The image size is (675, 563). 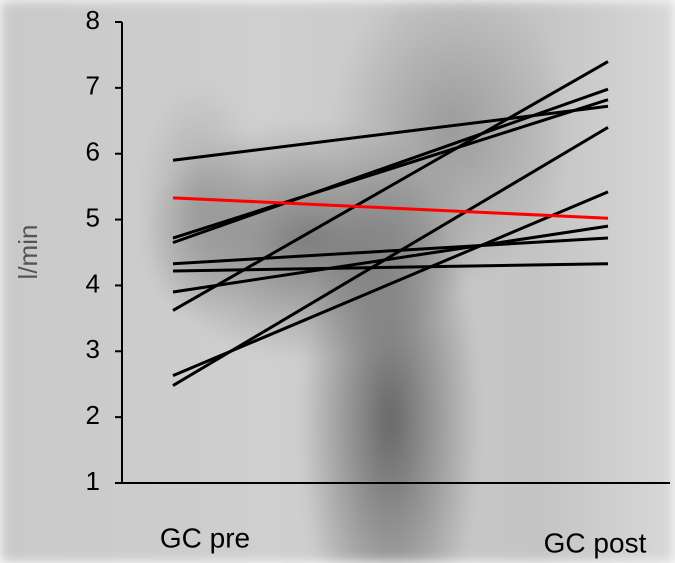 What do you see at coordinates (93, 20) in the screenshot?
I see `y-tick-label: 8` at bounding box center [93, 20].